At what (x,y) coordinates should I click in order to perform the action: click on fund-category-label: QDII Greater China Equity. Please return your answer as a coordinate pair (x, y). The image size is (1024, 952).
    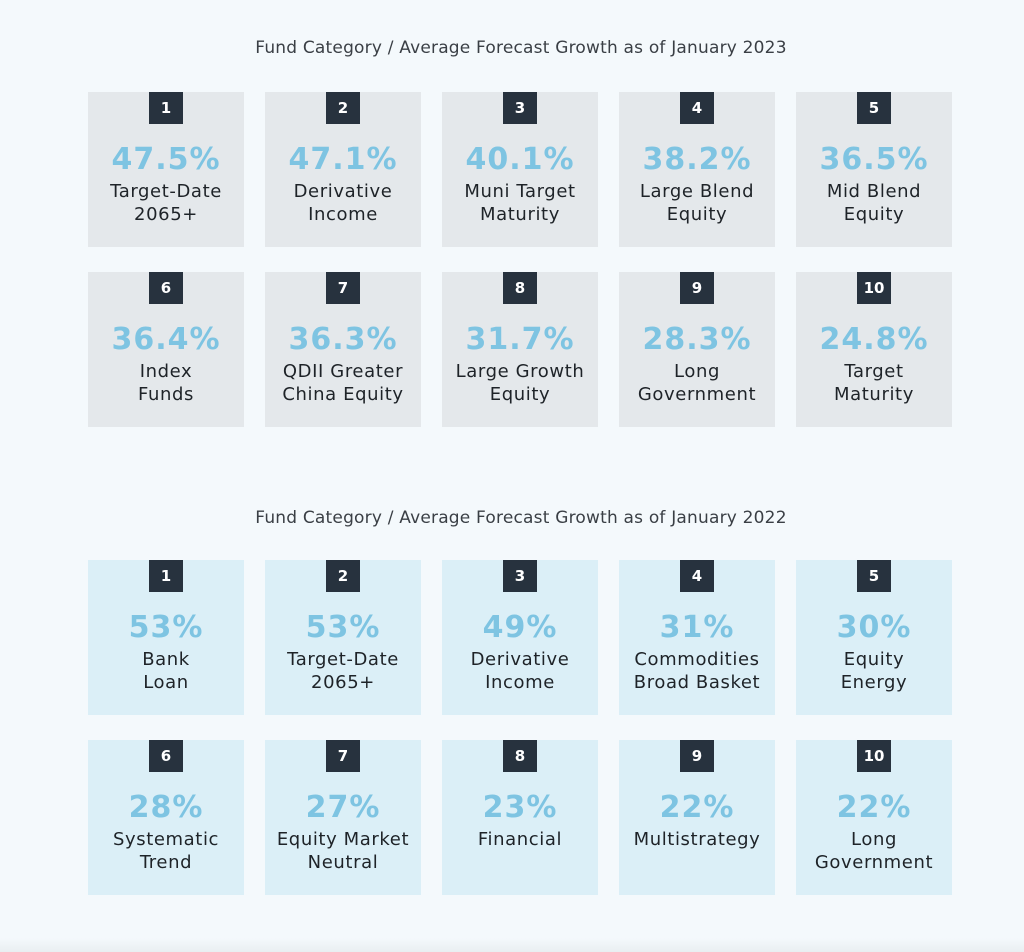
    Looking at the image, I should click on (343, 383).